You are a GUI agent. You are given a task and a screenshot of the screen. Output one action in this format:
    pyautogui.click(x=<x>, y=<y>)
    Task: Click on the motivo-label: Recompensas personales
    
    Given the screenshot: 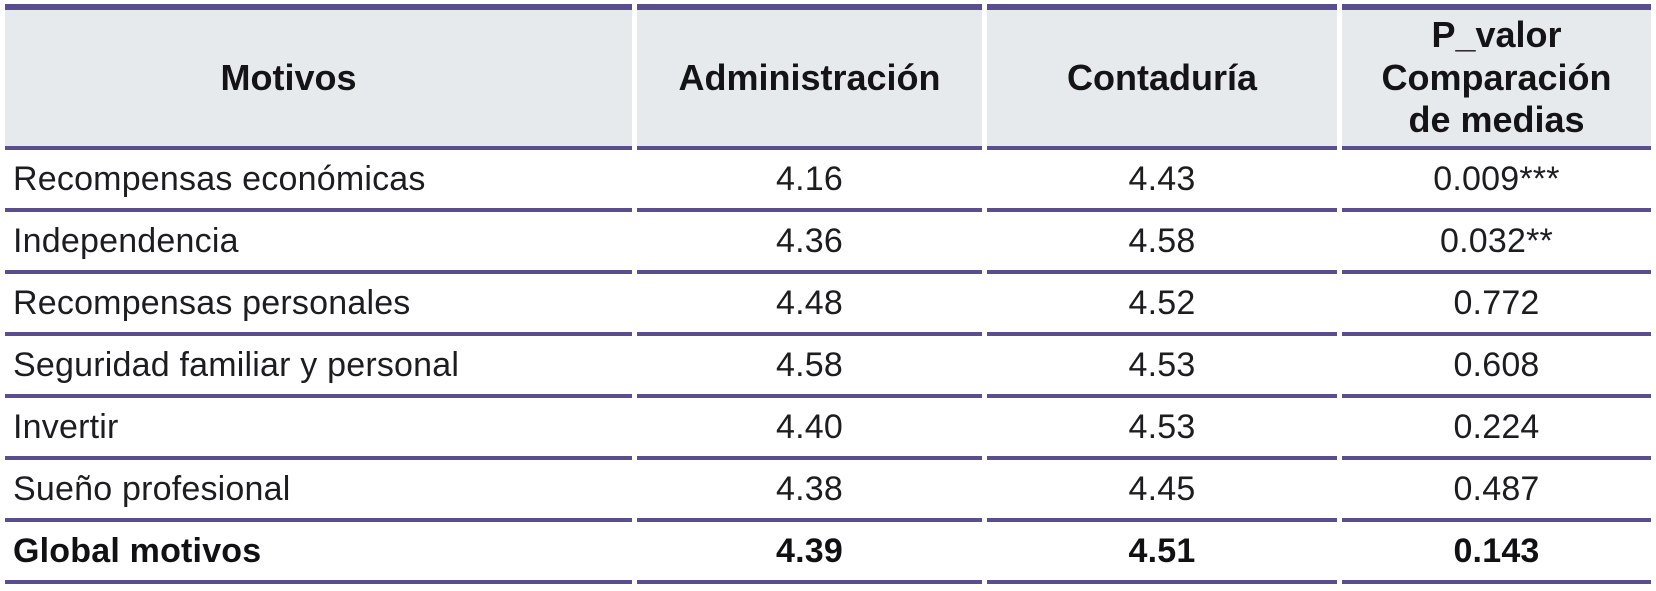 What is the action you would take?
    pyautogui.click(x=318, y=305)
    